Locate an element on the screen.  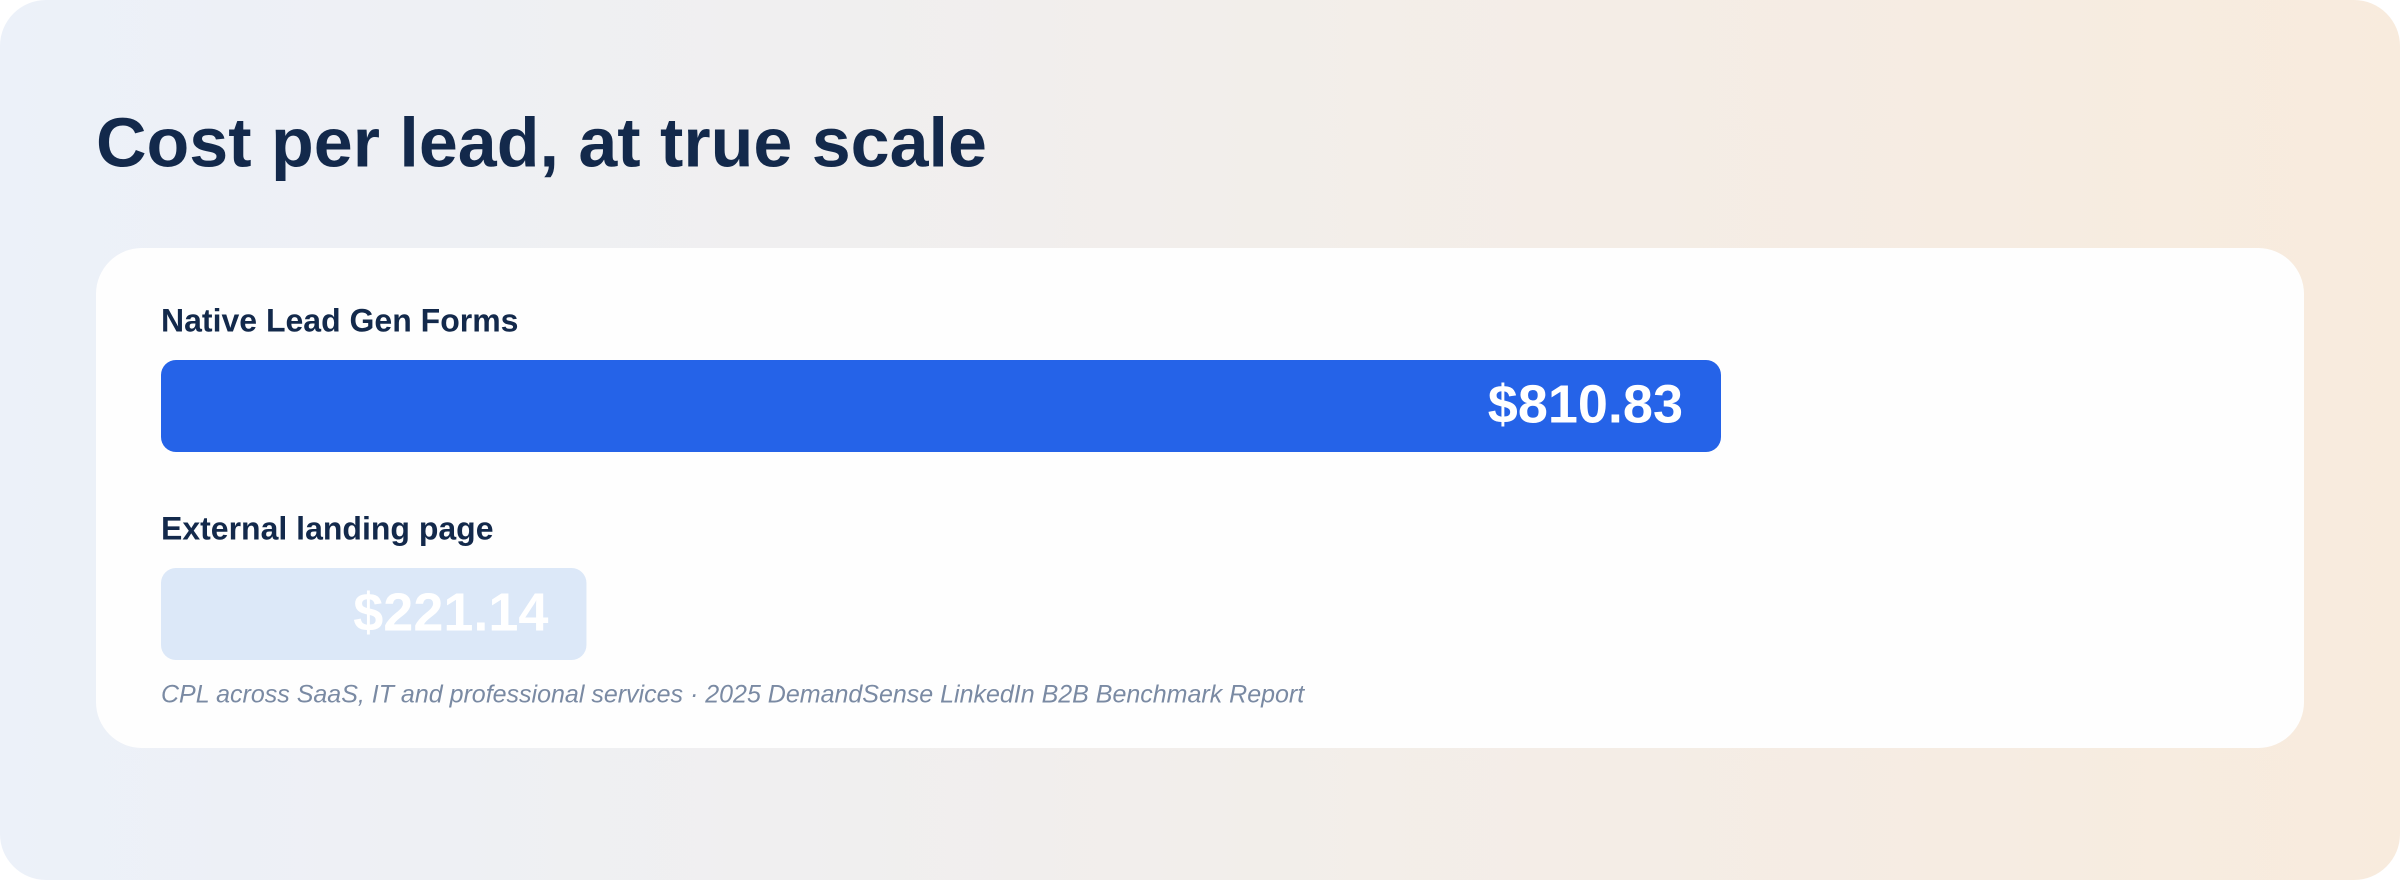
value-label: $221.14 is located at coordinates (450, 612).